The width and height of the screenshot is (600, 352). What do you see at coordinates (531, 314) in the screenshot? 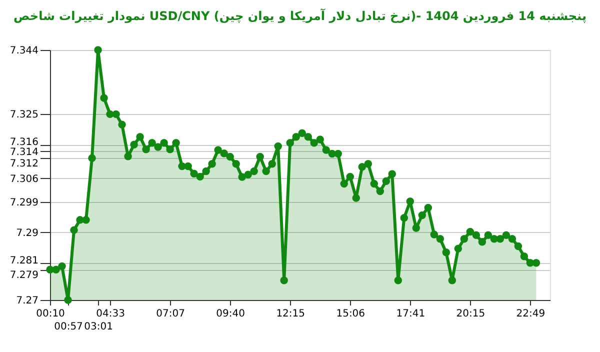
I see `x-tick-label: 22:49` at bounding box center [531, 314].